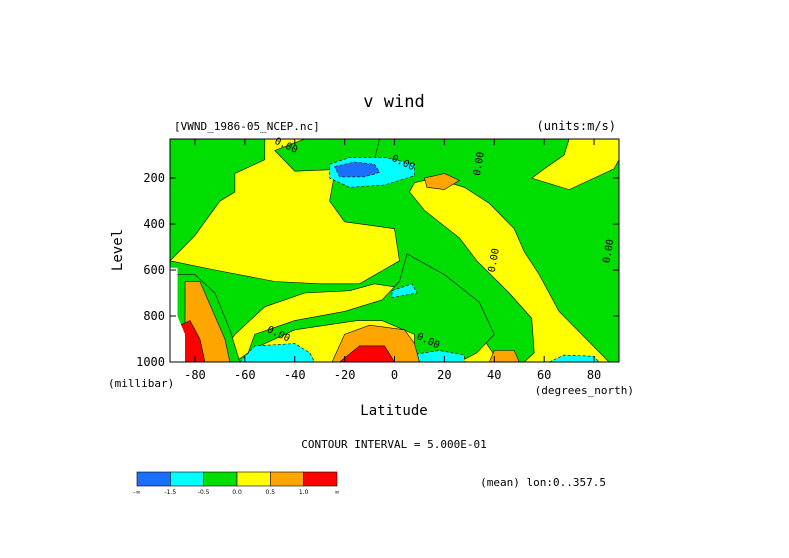 The image size is (789, 558). Describe the element at coordinates (237, 492) in the screenshot. I see `colorbar-tick-label: 0.0` at that location.